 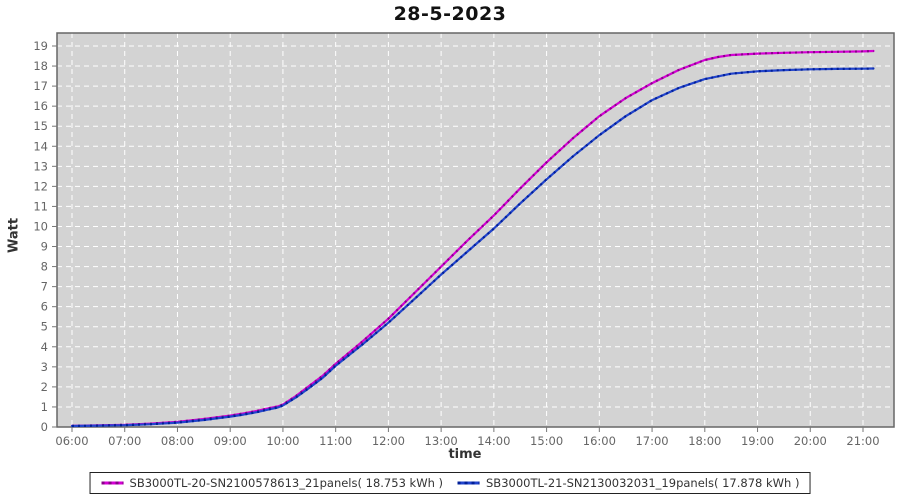 What do you see at coordinates (44, 327) in the screenshot?
I see `y-tick-label: 5` at bounding box center [44, 327].